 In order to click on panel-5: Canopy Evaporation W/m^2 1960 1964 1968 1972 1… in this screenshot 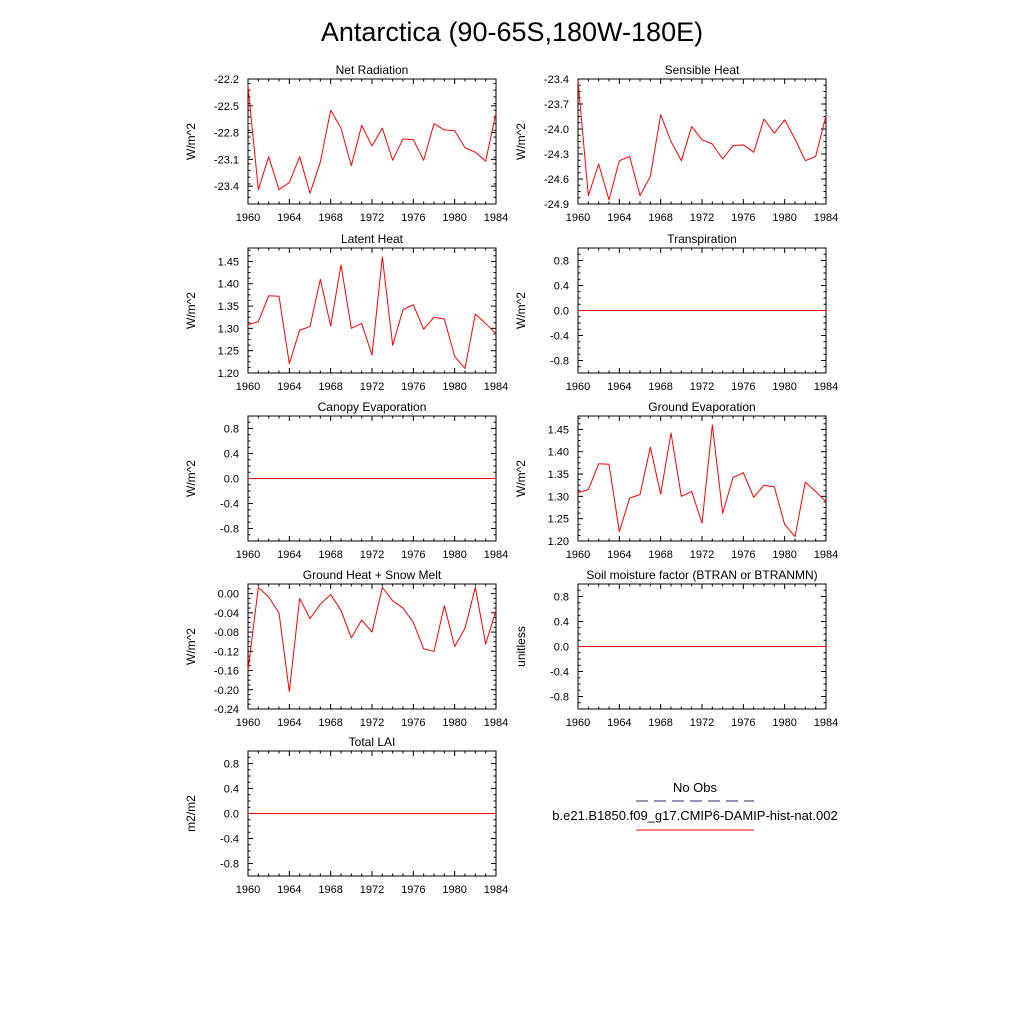, I will do `click(346, 480)`.